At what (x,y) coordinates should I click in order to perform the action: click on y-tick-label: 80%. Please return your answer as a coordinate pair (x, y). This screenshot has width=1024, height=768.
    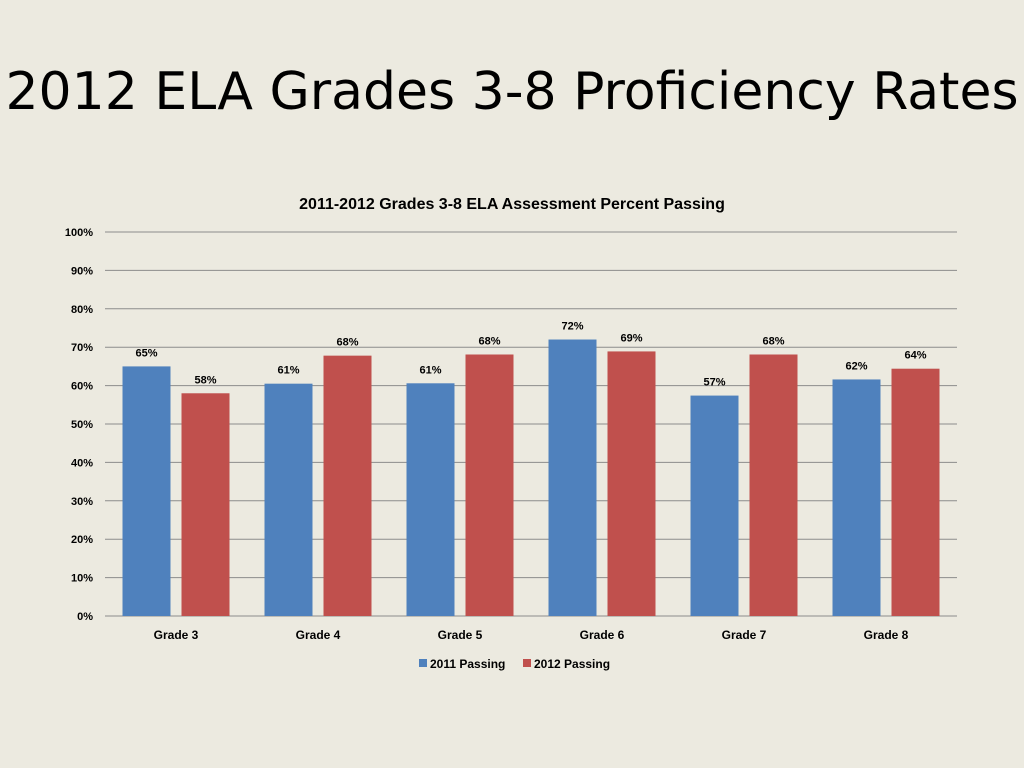
    Looking at the image, I should click on (82, 310).